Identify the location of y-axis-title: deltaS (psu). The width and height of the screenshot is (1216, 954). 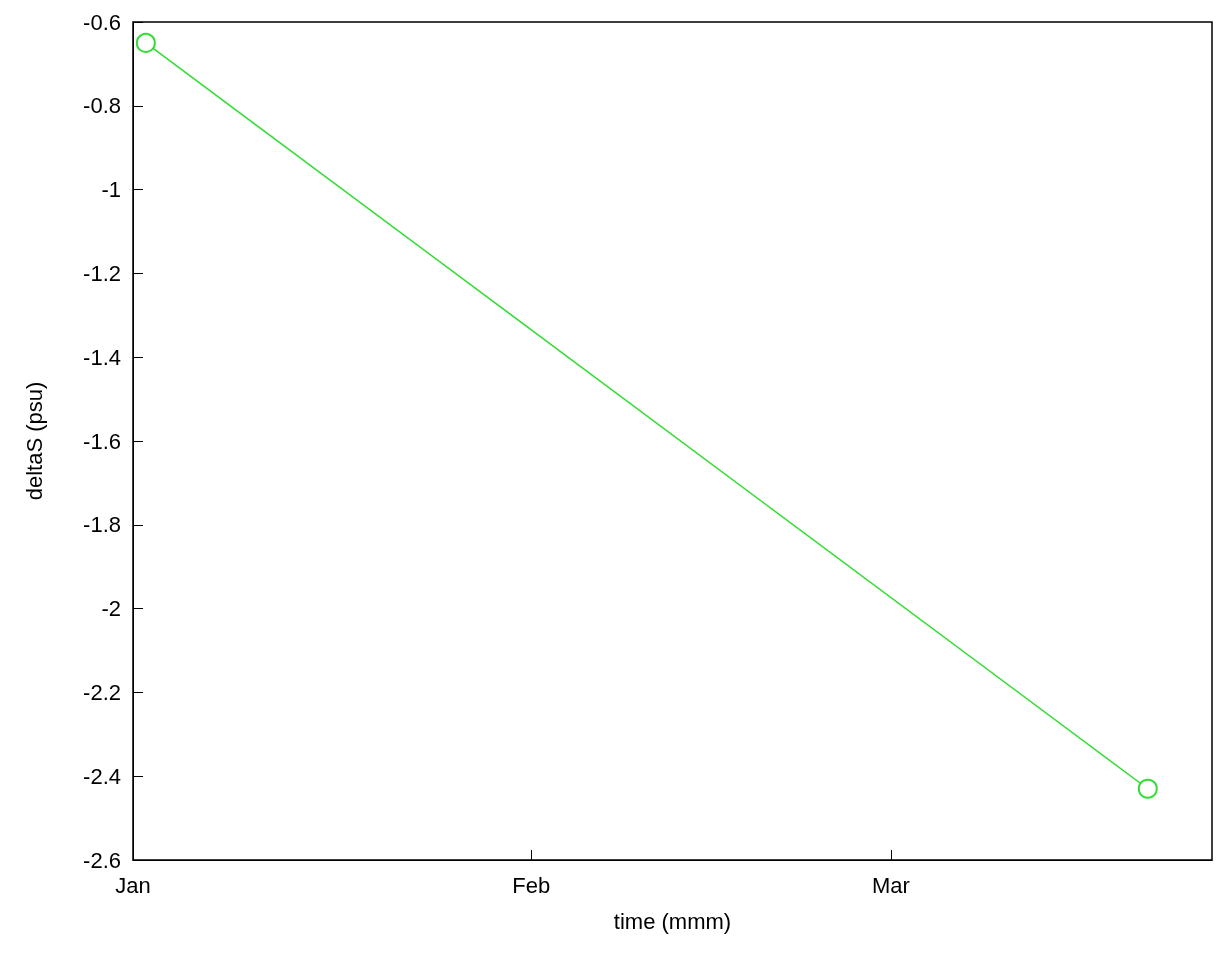
(34, 441).